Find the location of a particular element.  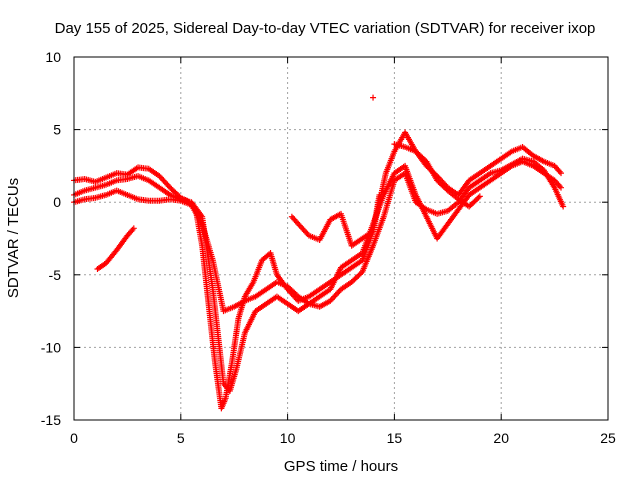

x-tick-label: 25 is located at coordinates (608, 438).